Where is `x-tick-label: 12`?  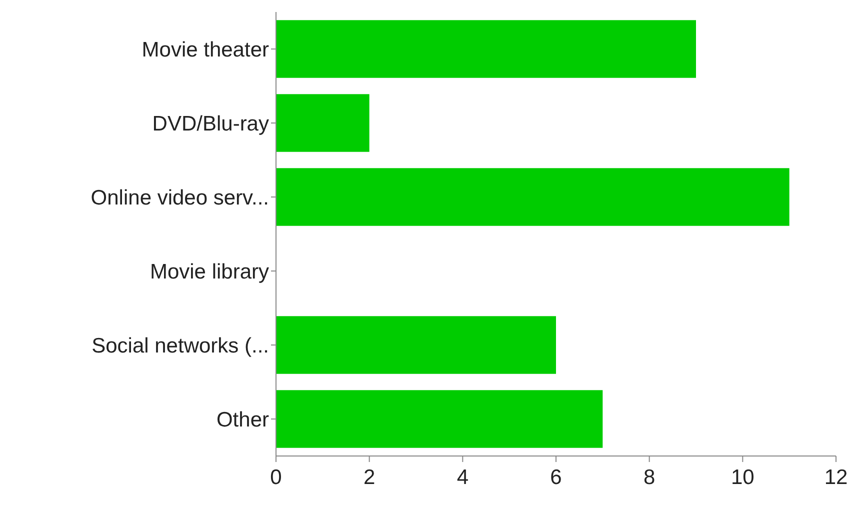
x-tick-label: 12 is located at coordinates (836, 477).